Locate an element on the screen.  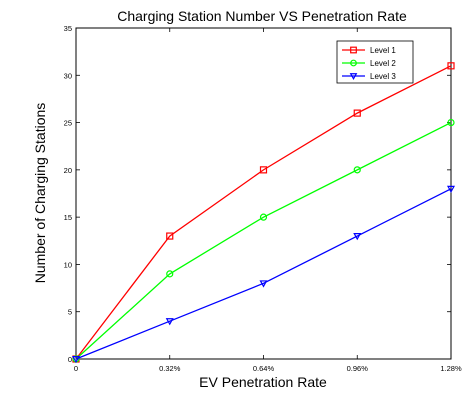
y-tick-label: 30 is located at coordinates (68, 75).